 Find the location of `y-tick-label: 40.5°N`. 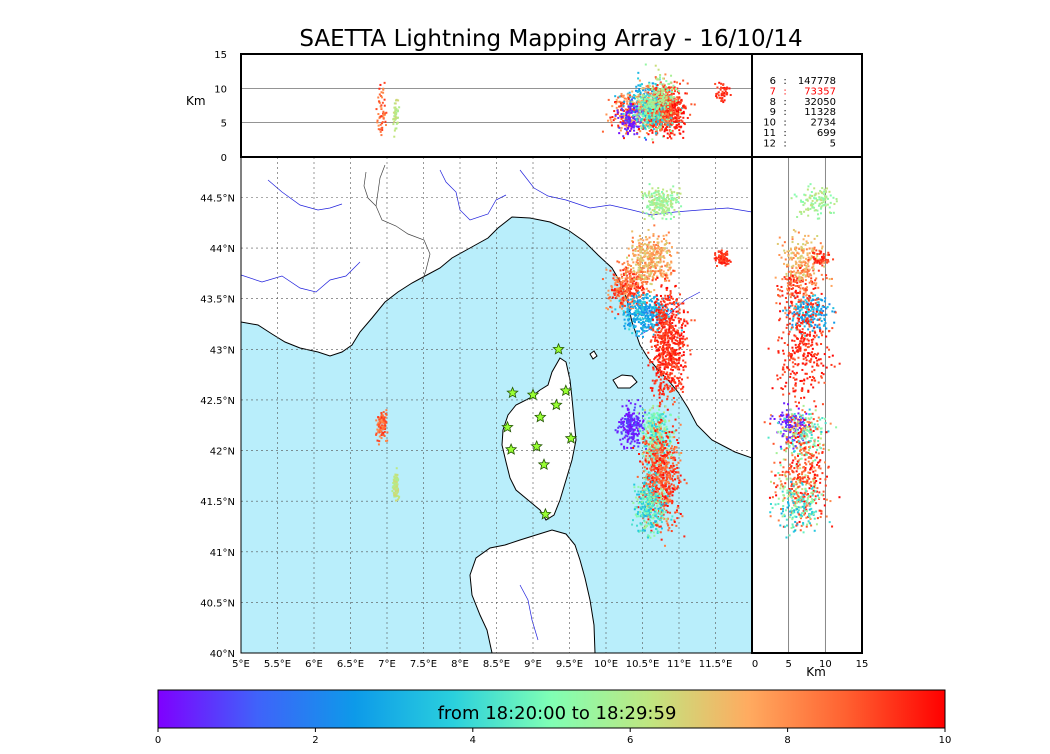

y-tick-label: 40.5°N is located at coordinates (217, 603).